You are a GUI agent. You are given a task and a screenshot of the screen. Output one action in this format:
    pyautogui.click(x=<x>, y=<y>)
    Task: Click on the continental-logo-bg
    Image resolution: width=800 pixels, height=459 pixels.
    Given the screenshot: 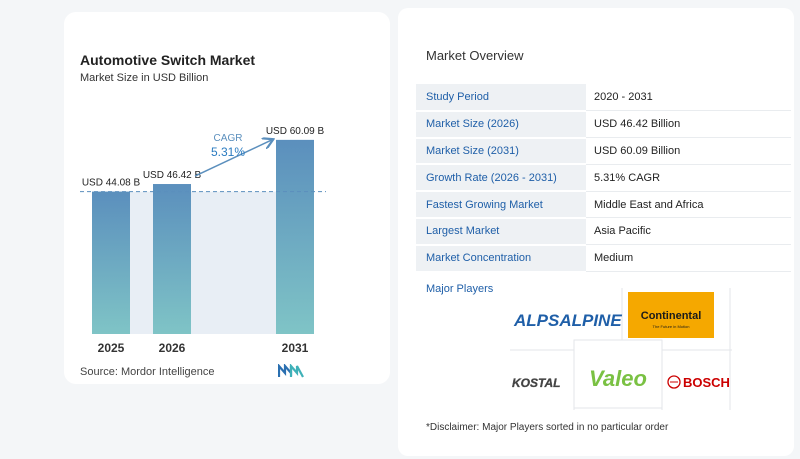 What is the action you would take?
    pyautogui.click(x=671, y=315)
    